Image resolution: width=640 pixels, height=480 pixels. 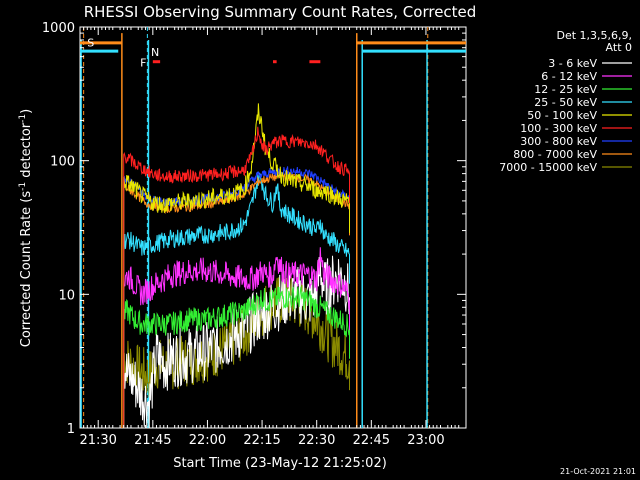 What do you see at coordinates (565, 89) in the screenshot?
I see `legend-entry-label: 12 - 25 keV` at bounding box center [565, 89].